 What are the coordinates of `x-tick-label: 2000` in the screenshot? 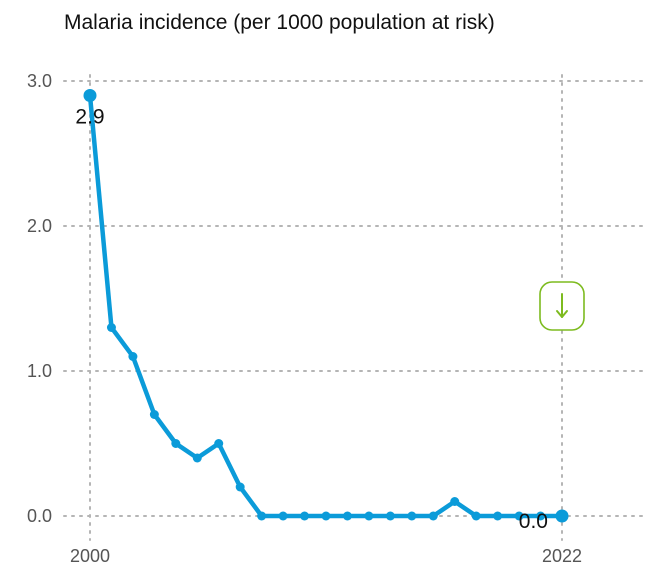 It's located at (90, 555).